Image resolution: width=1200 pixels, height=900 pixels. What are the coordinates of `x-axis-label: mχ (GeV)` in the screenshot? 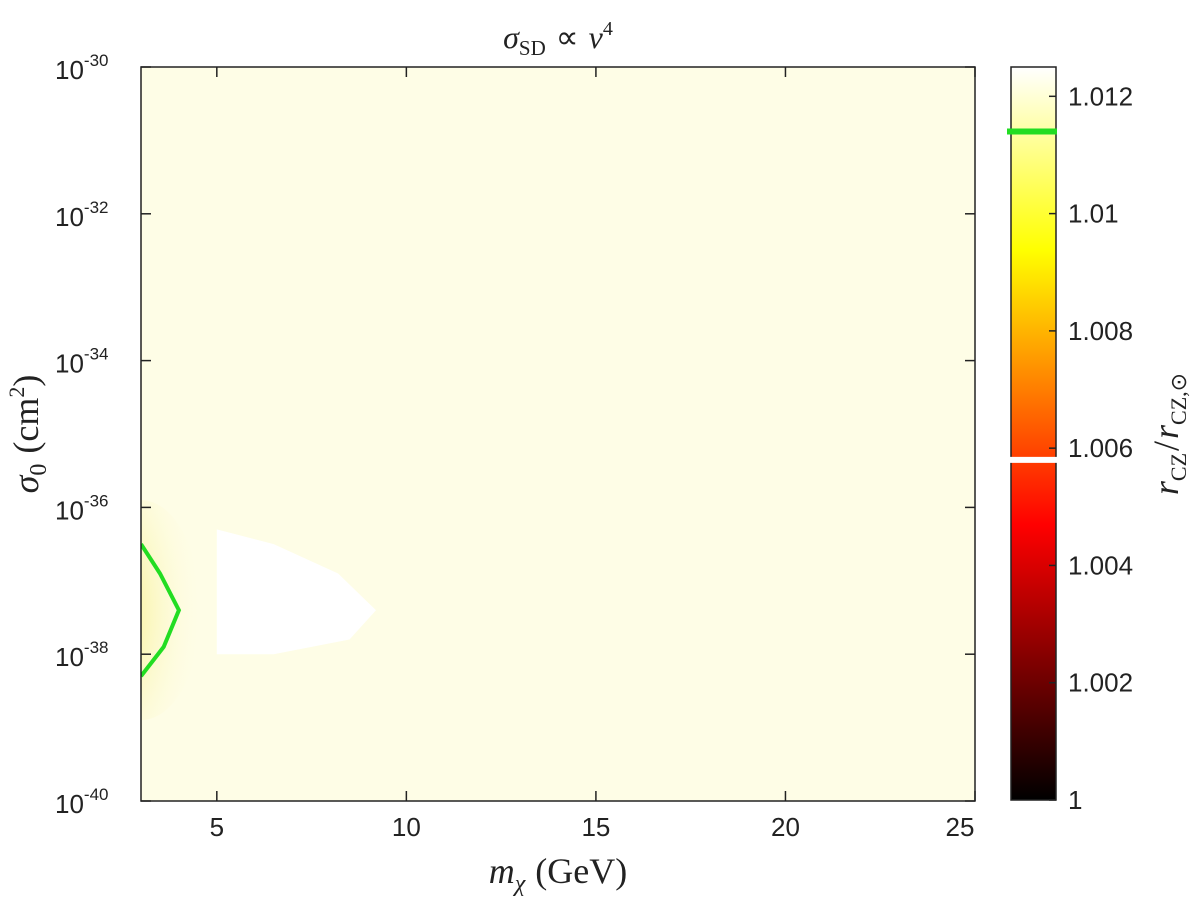 It's located at (558, 874).